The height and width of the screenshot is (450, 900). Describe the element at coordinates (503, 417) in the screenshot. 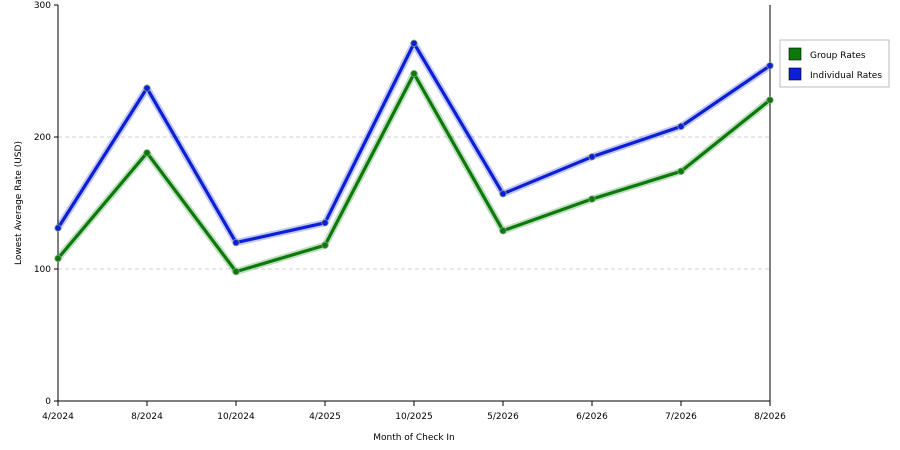

I see `x-tick-label: 5/2026` at that location.